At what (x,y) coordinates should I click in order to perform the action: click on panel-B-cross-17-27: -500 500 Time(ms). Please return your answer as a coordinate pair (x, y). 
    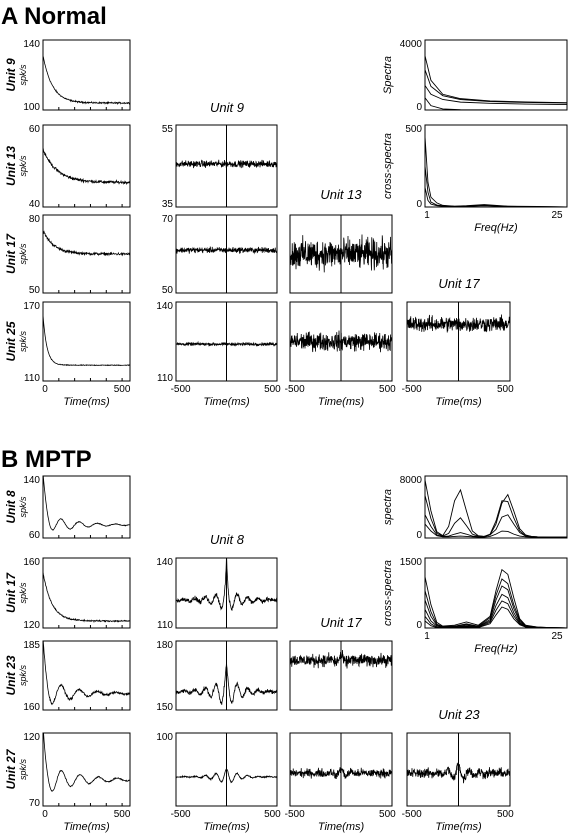
    Looking at the image, I should click on (340, 782).